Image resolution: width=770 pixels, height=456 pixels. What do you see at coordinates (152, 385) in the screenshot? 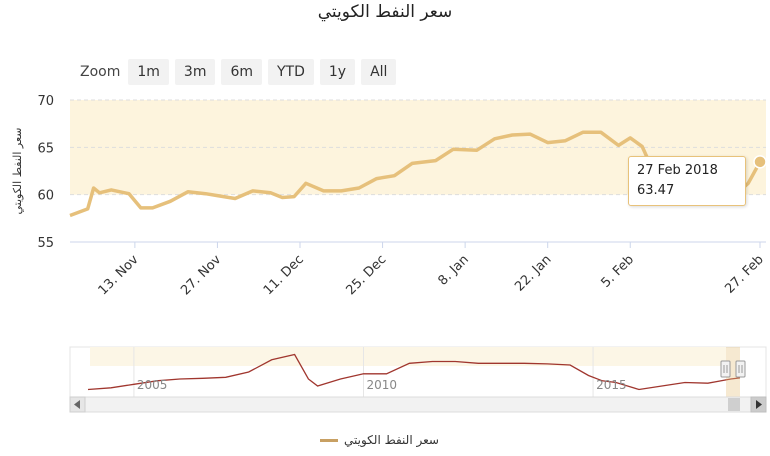
I see `navigator-tick-label: 2005` at bounding box center [152, 385].